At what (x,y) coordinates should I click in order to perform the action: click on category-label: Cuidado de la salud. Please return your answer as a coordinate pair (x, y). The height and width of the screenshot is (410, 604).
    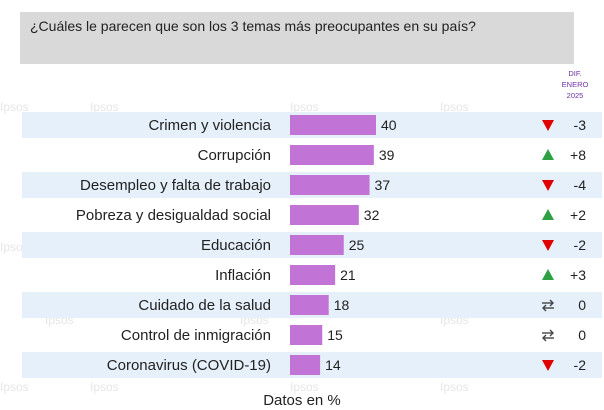
    Looking at the image, I should click on (204, 305).